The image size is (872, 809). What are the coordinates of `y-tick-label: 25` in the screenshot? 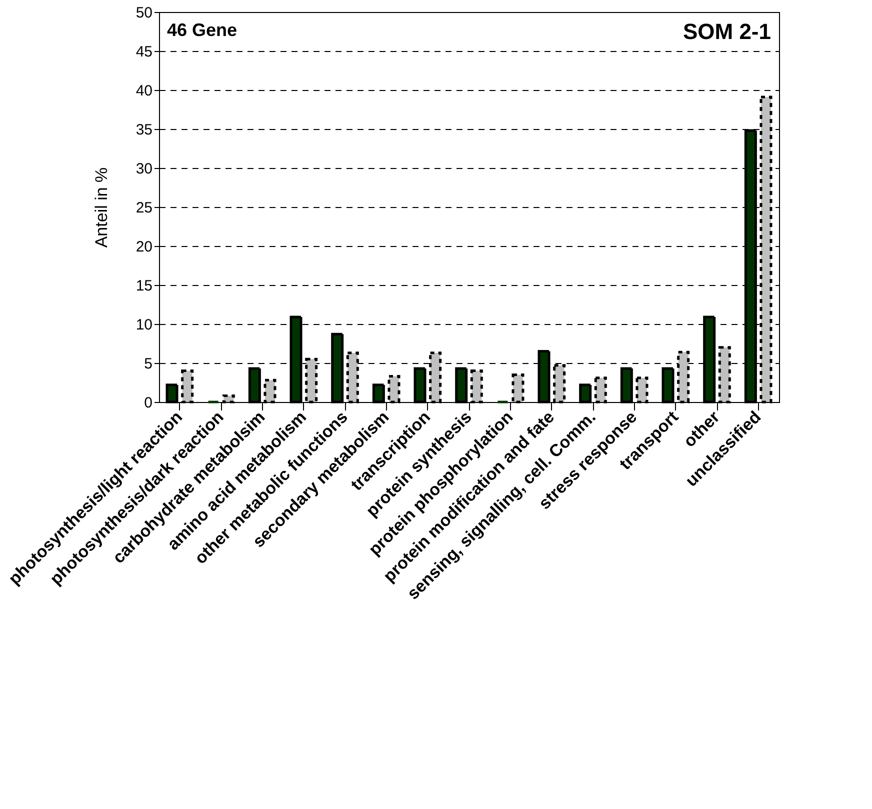 It's located at (144, 208).